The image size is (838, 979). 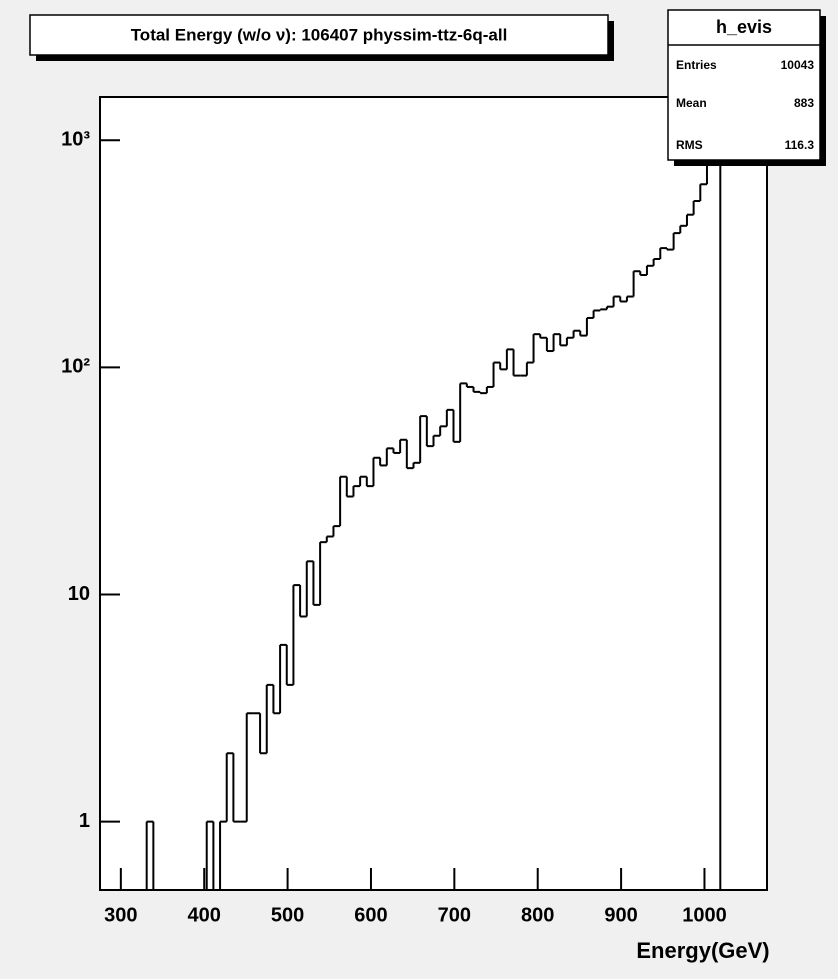 I want to click on x-tick-label: 400, so click(x=204, y=915).